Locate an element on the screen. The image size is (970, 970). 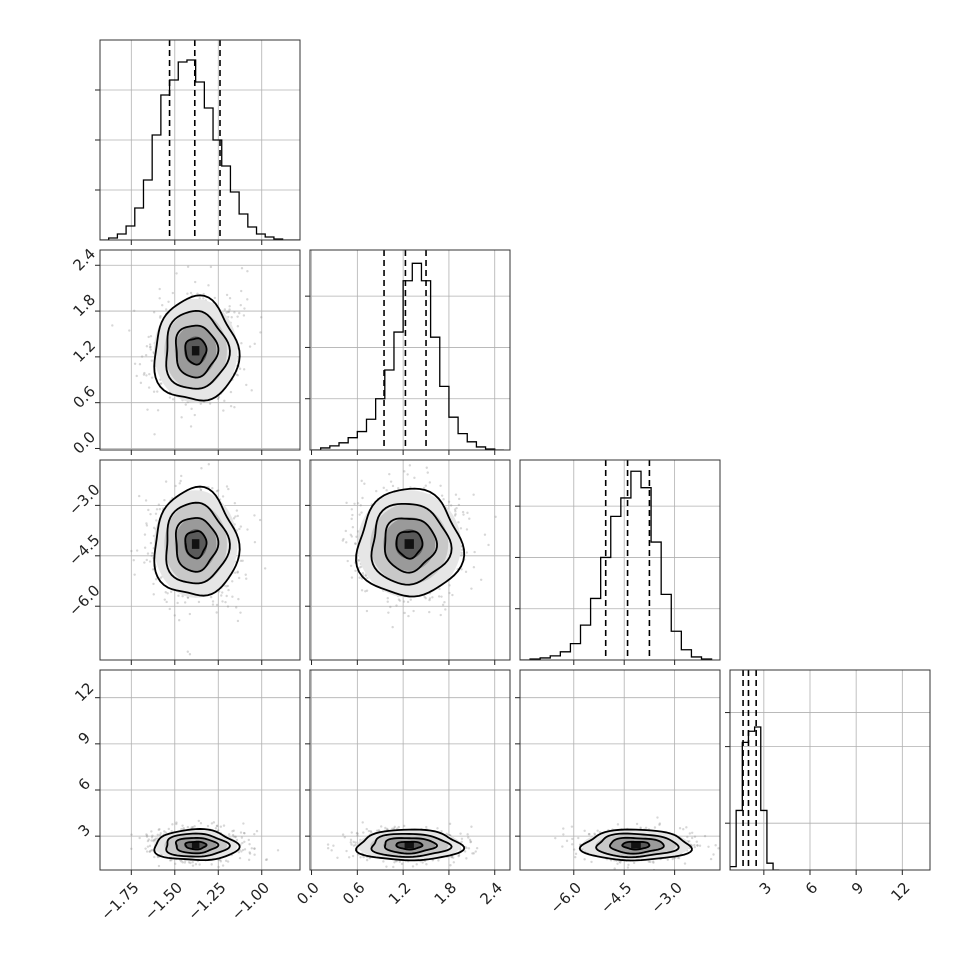
joint-panel-1-3: 0.0 0.6 1.2 1.8 2.4 is located at coordinates (402, 788).